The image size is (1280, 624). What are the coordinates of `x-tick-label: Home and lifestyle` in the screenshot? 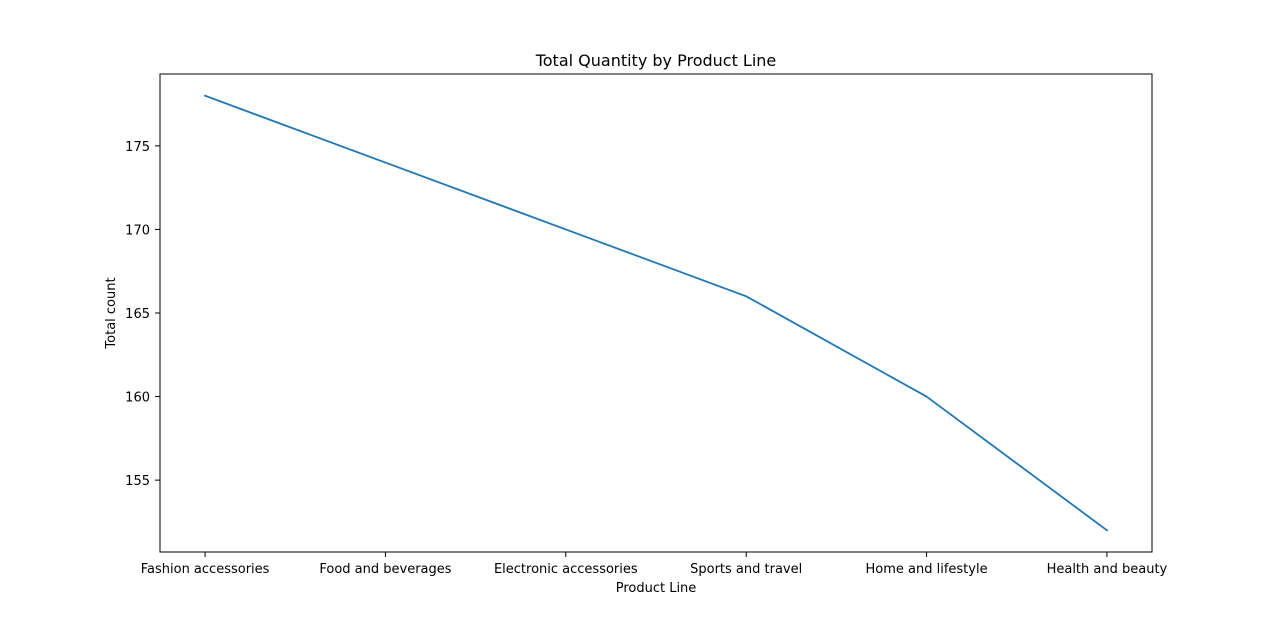 It's located at (926, 569).